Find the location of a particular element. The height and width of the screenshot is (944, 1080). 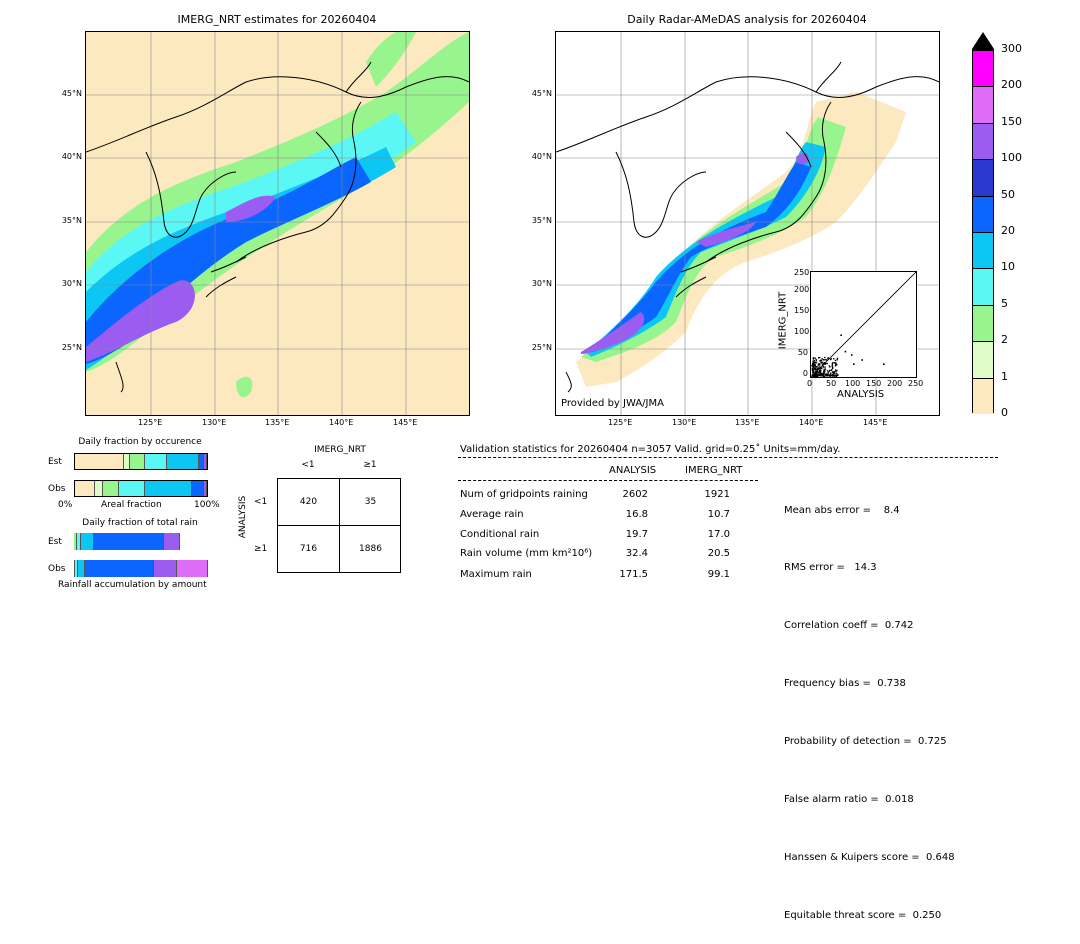

contingency-col-title: IMERG_NRT is located at coordinates (340, 450).